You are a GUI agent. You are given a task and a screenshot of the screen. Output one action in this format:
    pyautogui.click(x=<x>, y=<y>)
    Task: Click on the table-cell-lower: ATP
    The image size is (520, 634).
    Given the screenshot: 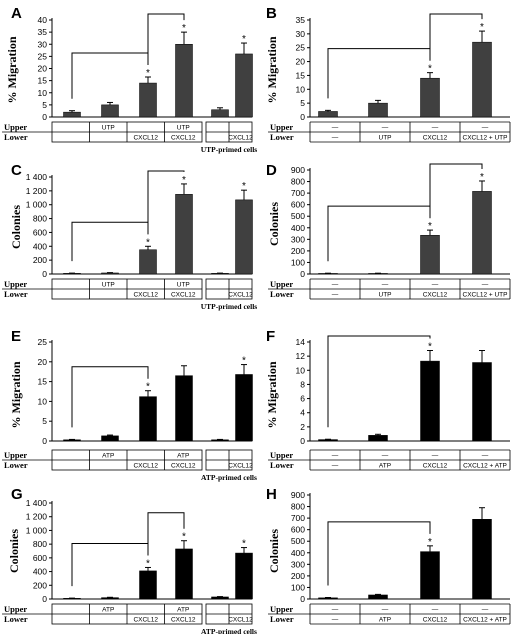 What is the action you would take?
    pyautogui.click(x=385, y=620)
    